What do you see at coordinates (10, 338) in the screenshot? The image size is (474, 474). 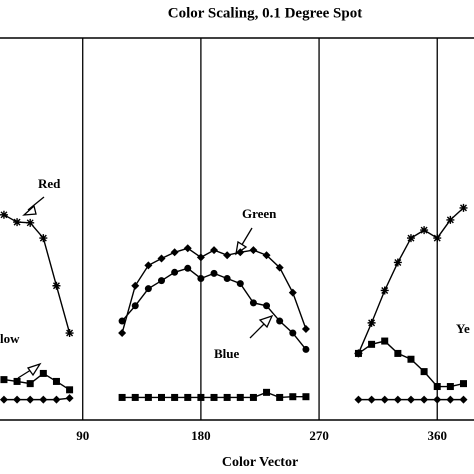 I see `annotation: low` at bounding box center [10, 338].